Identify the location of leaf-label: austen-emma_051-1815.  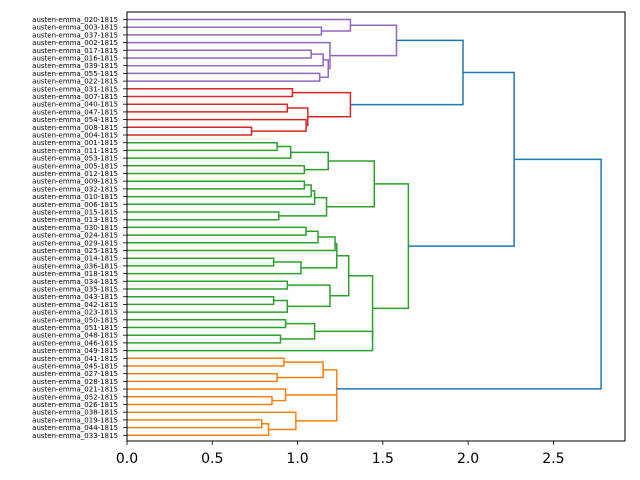
(75, 328).